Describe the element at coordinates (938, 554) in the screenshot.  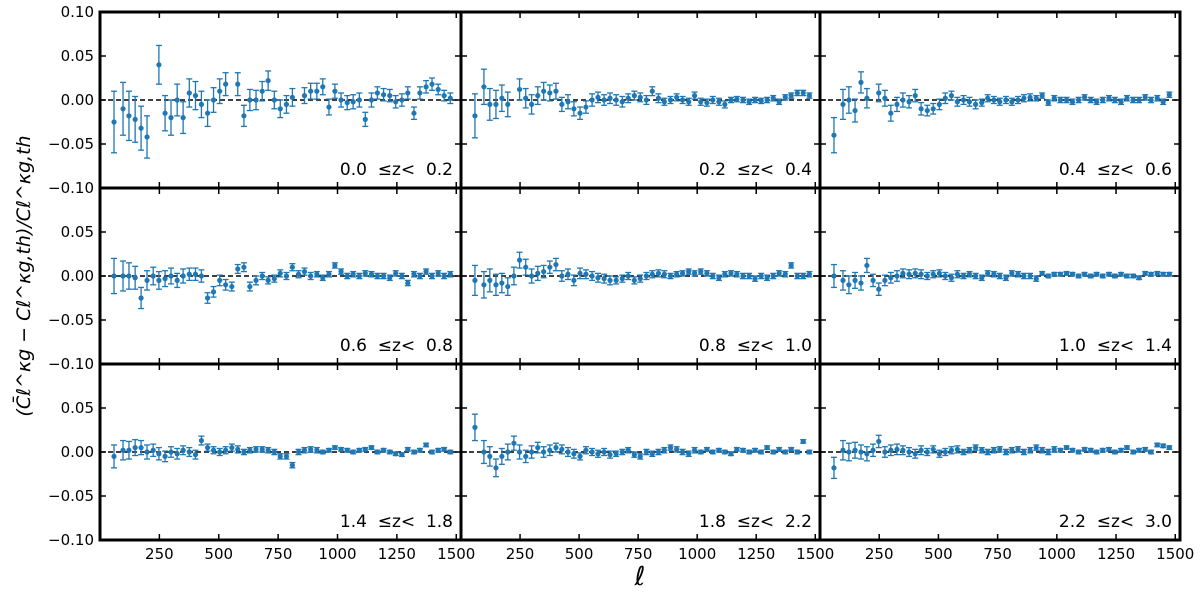
I see `x-tick-label: 500` at that location.